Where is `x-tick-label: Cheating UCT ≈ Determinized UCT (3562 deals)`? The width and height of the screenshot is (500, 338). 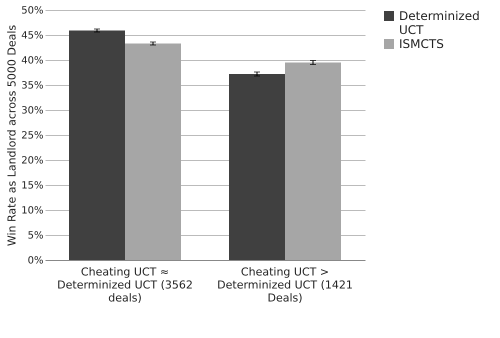 x-tick-label: Cheating UCT ≈ Determinized UCT (3562 deals) is located at coordinates (125, 285).